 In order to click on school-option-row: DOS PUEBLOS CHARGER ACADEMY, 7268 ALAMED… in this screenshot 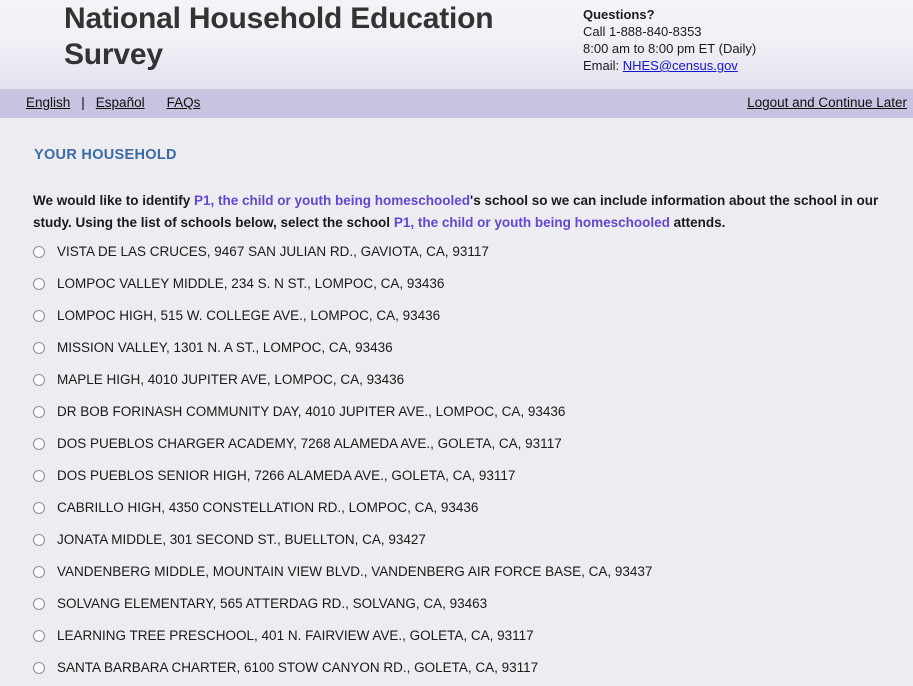, I will do `click(473, 444)`.